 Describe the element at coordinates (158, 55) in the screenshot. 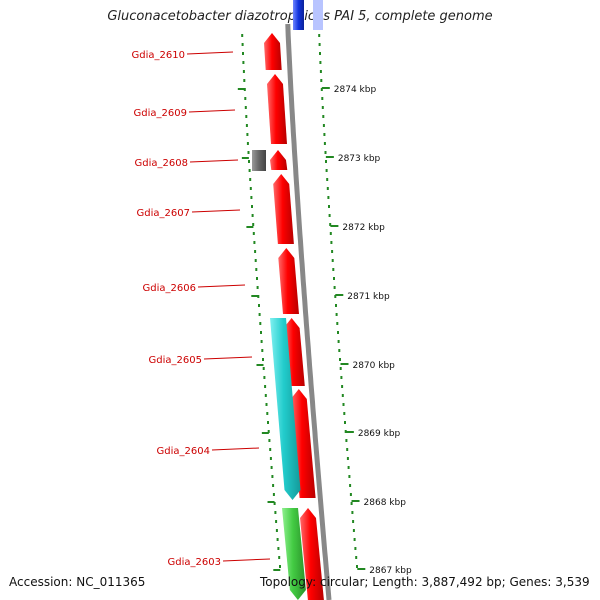

I see `gene-label: Gdia_2610` at that location.